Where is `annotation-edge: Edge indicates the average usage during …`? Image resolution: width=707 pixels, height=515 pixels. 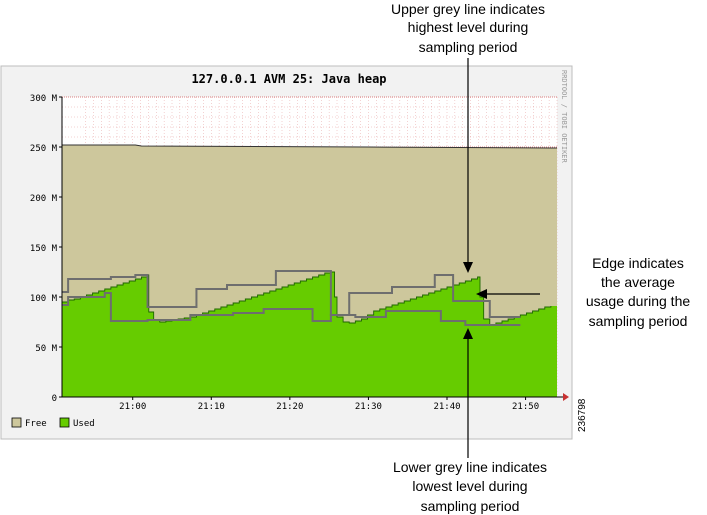 annotation-edge: Edge indicates the average usage during … is located at coordinates (583, 292).